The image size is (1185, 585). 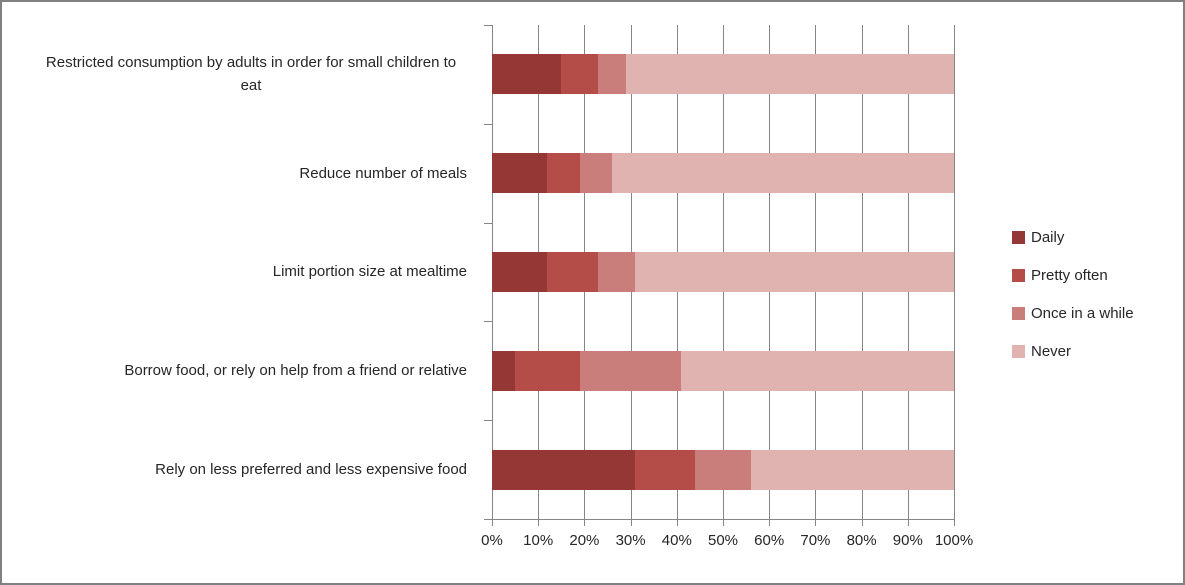 What do you see at coordinates (383, 173) in the screenshot?
I see `category-label-text: Reduce number of meals` at bounding box center [383, 173].